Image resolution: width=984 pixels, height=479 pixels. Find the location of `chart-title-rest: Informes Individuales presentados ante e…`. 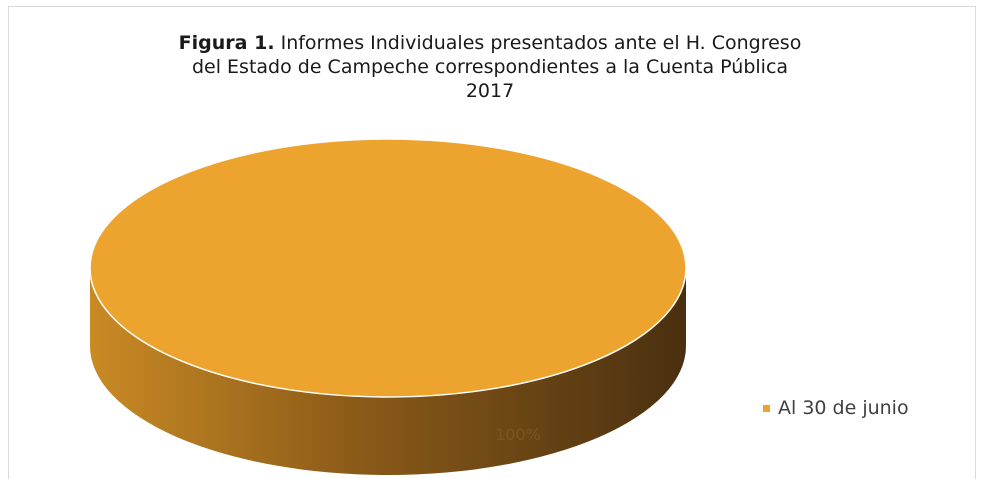

chart-title-rest: Informes Individuales presentados ante e… is located at coordinates (541, 43).